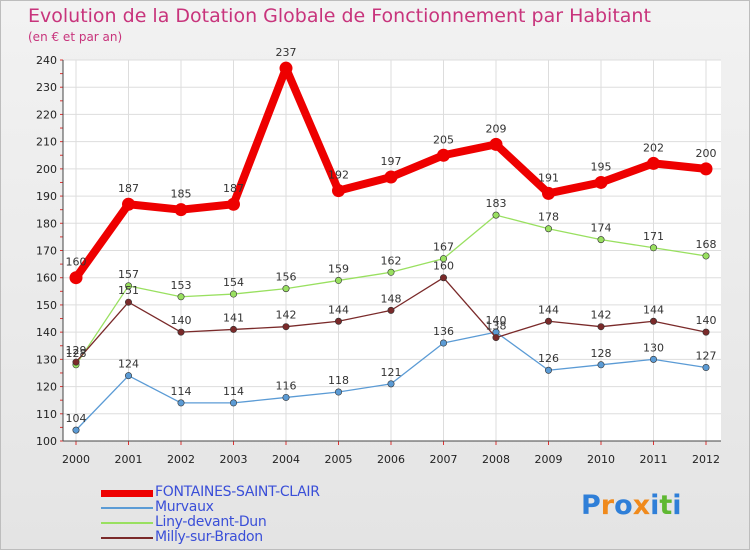 This screenshot has width=750, height=550. I want to click on data-label-murvaux: 124, so click(128, 364).